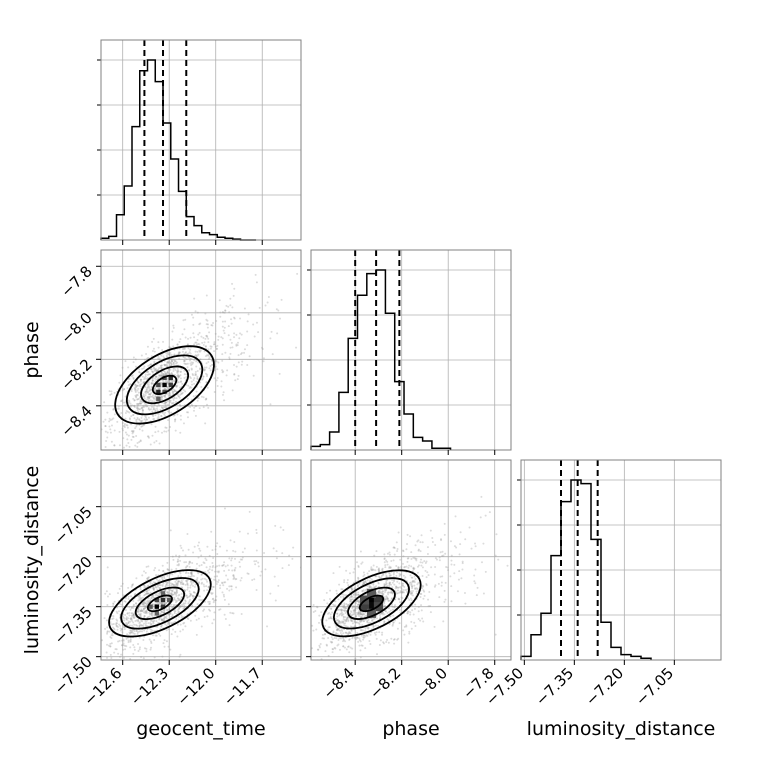  Describe the element at coordinates (621, 560) in the screenshot. I see `panel-frame-luminosity_distance` at that location.